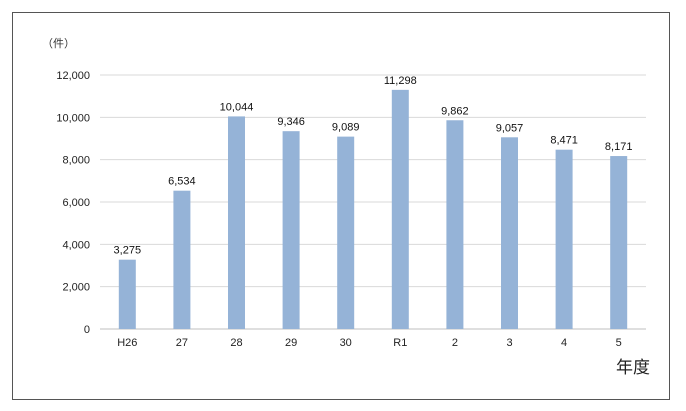 Image resolution: width=686 pixels, height=411 pixels. I want to click on x-tick-label: H26, so click(127, 343).